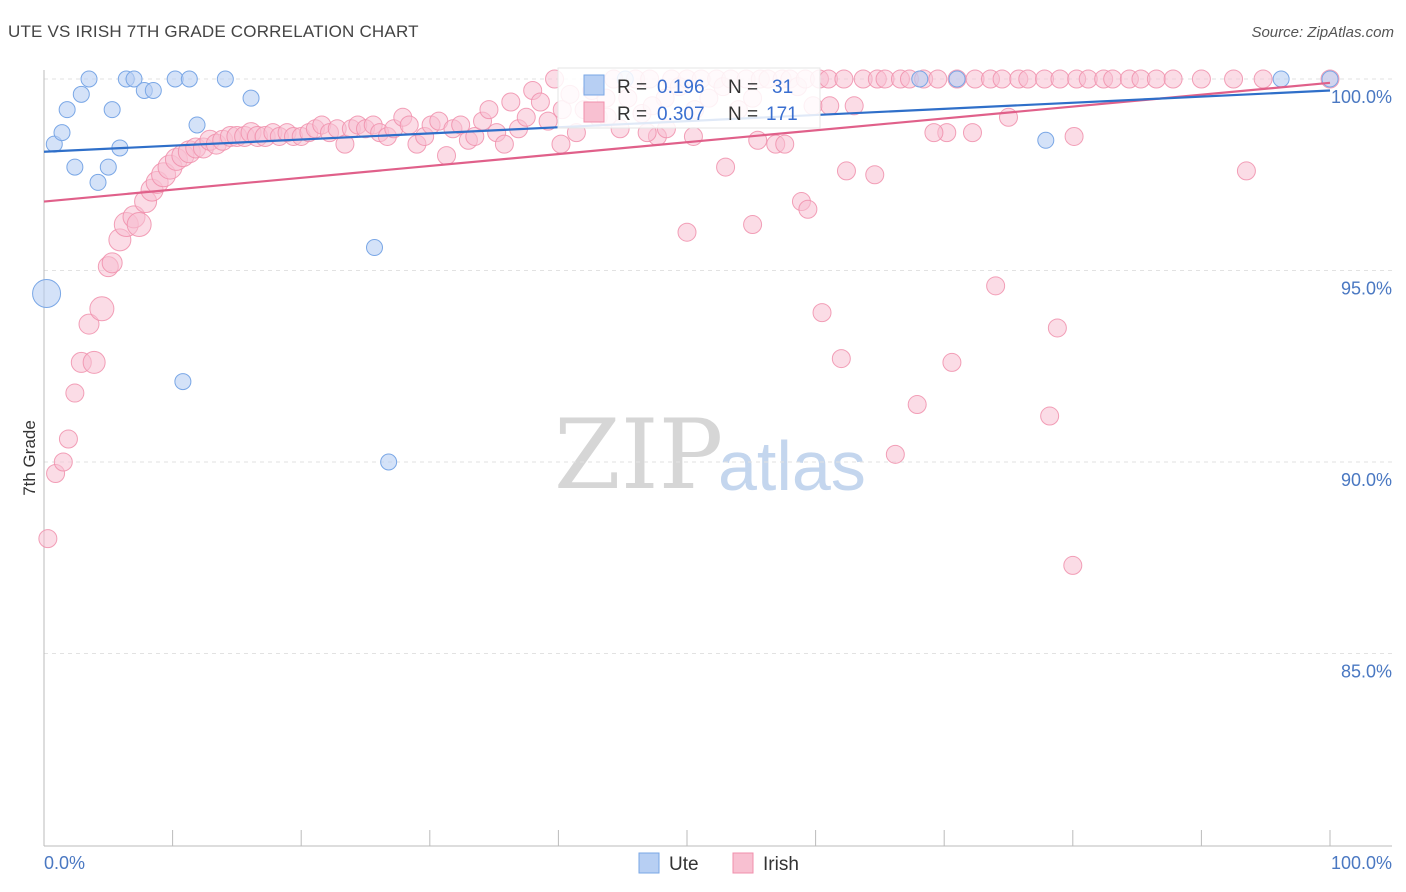 Image resolution: width=1406 pixels, height=892 pixels. Describe the element at coordinates (638, 455) in the screenshot. I see `watermark-zip: ZIP` at that location.